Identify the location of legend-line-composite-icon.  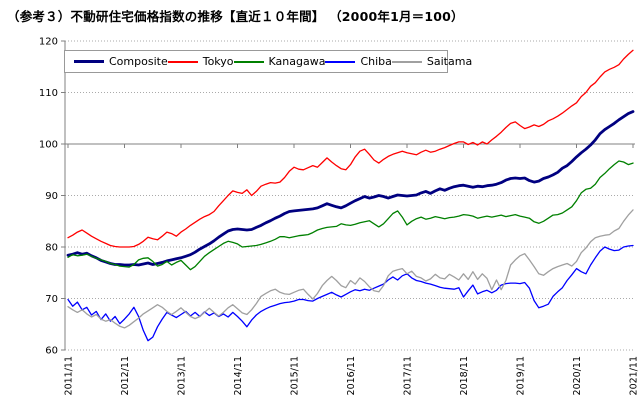
(89, 61).